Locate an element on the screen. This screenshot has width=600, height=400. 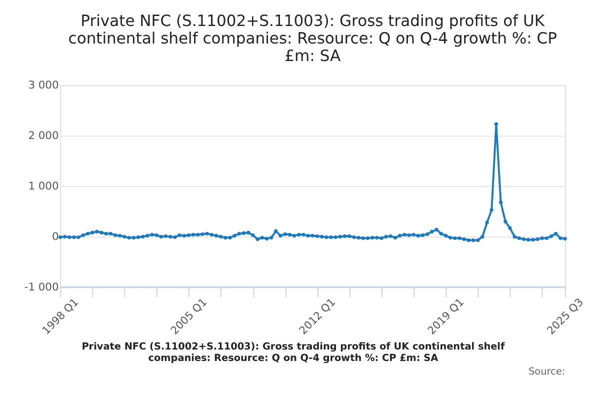
y-tick-label: 1 000 is located at coordinates (43, 186).